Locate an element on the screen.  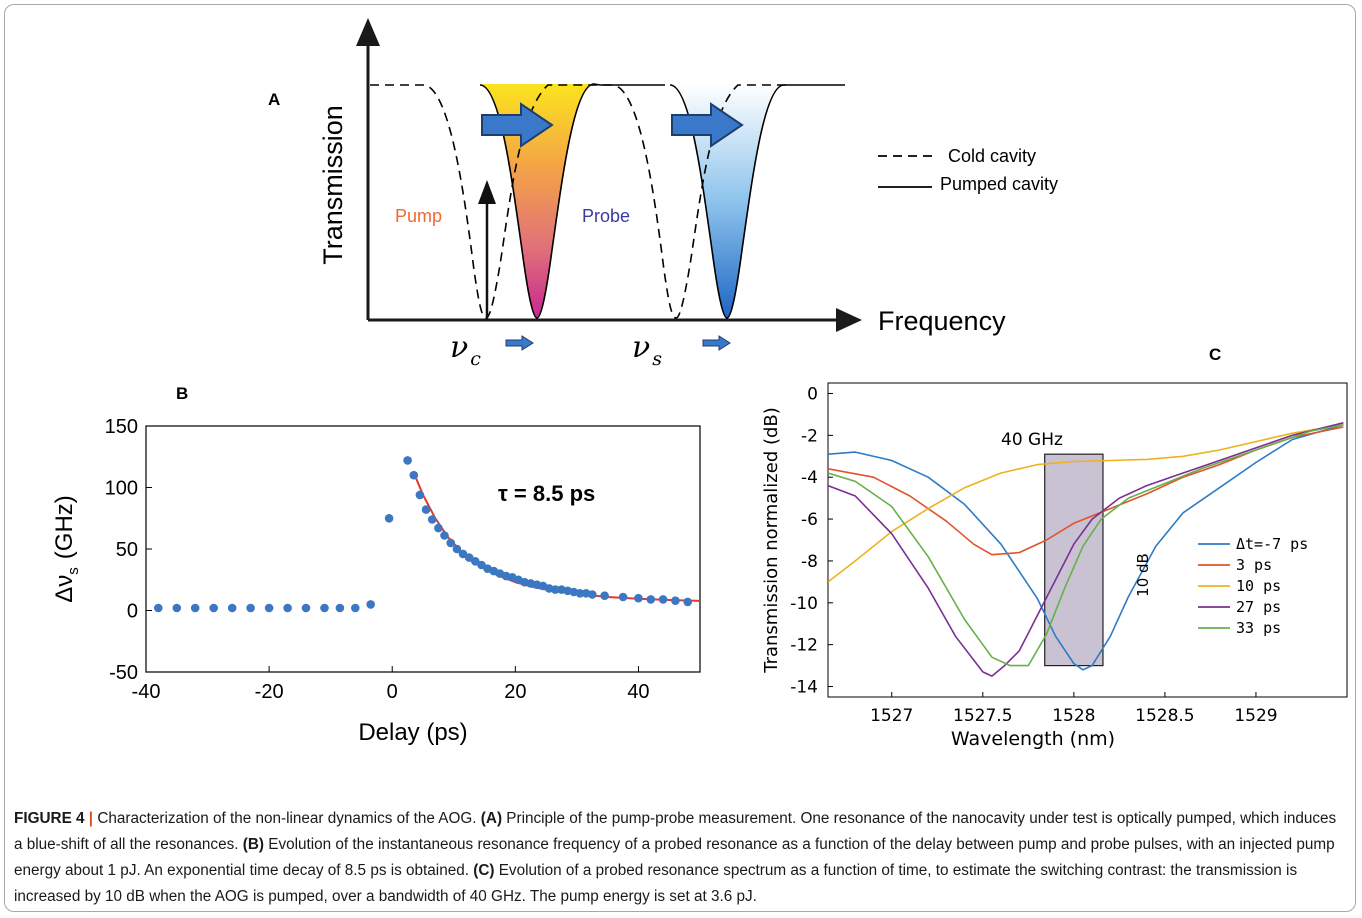
panel-b-x-axis-label: Delay (ps) is located at coordinates (412, 732).